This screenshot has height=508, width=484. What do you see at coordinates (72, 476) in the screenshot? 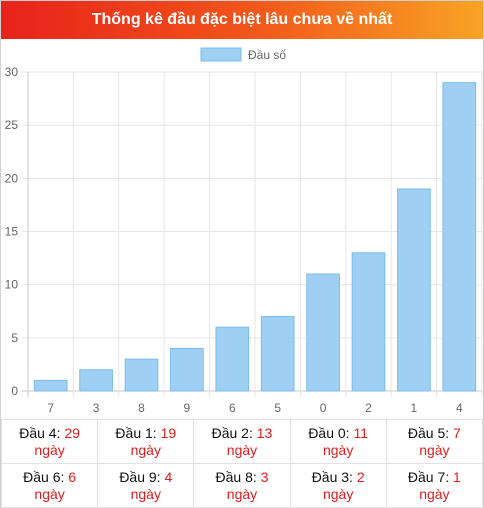
I see `cell-value: 6` at bounding box center [72, 476].